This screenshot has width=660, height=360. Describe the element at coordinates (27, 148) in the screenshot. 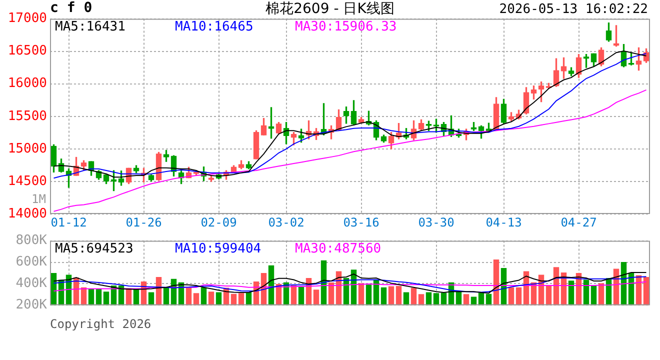

I see `y-tick-label: 15000` at that location.